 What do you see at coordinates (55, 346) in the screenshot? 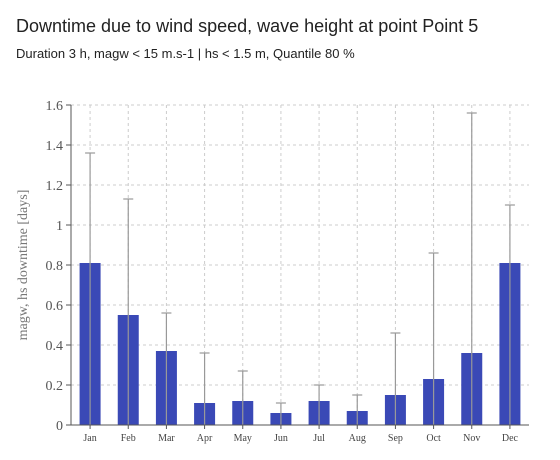
I see `y-tick-label: 0.4` at bounding box center [55, 346].